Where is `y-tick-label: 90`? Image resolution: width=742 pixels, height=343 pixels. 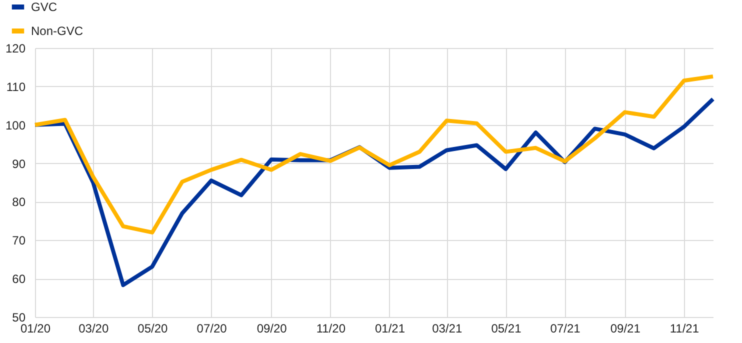 y-tick-label: 90 is located at coordinates (19, 163).